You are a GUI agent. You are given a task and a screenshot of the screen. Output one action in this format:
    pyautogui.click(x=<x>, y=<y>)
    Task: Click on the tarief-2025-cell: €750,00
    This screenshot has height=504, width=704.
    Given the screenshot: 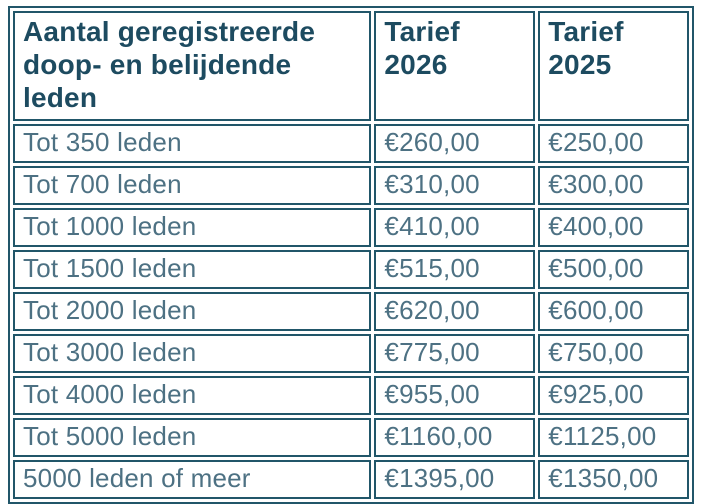 What is the action you would take?
    pyautogui.click(x=613, y=353)
    